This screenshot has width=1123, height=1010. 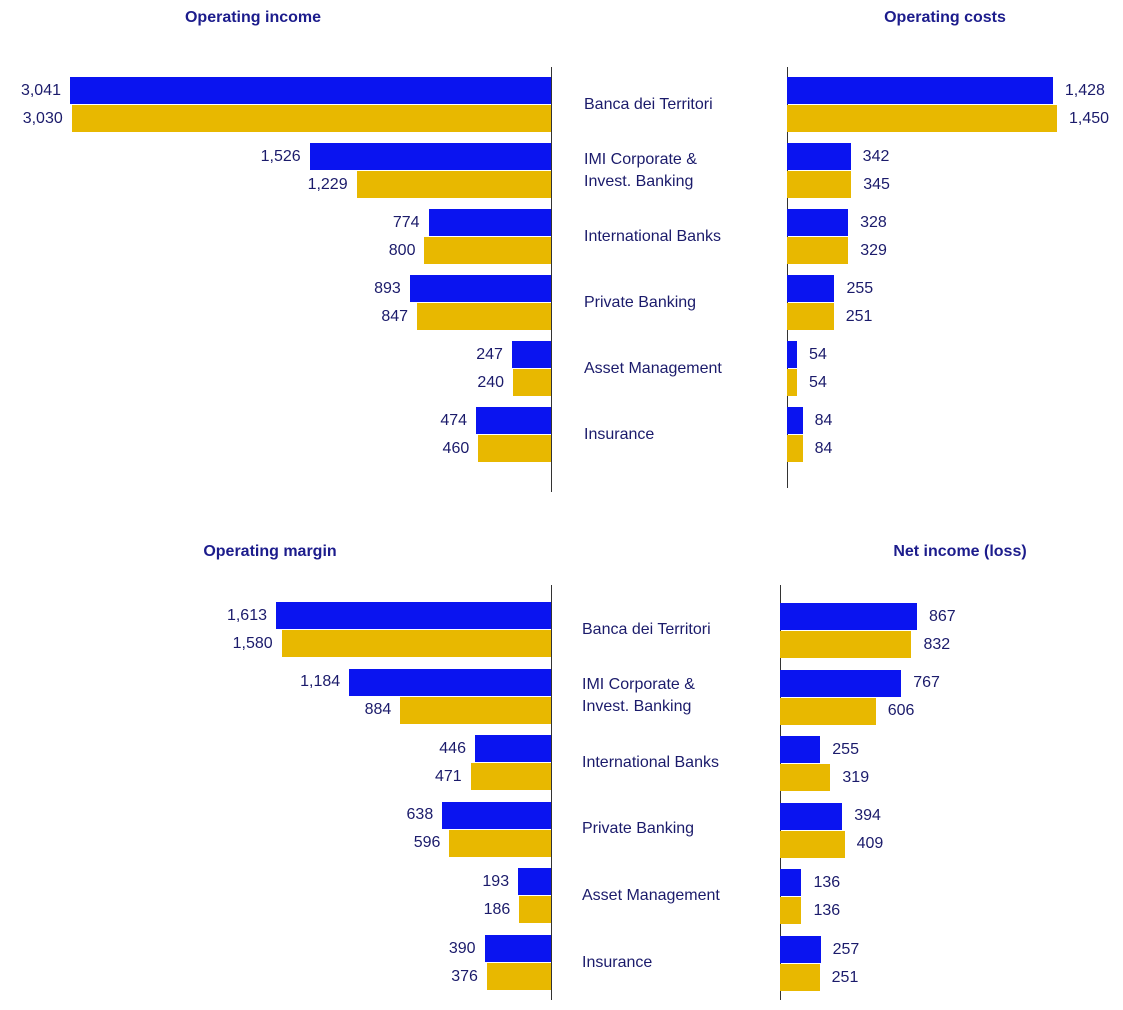 I want to click on value-label: 832, so click(x=937, y=644).